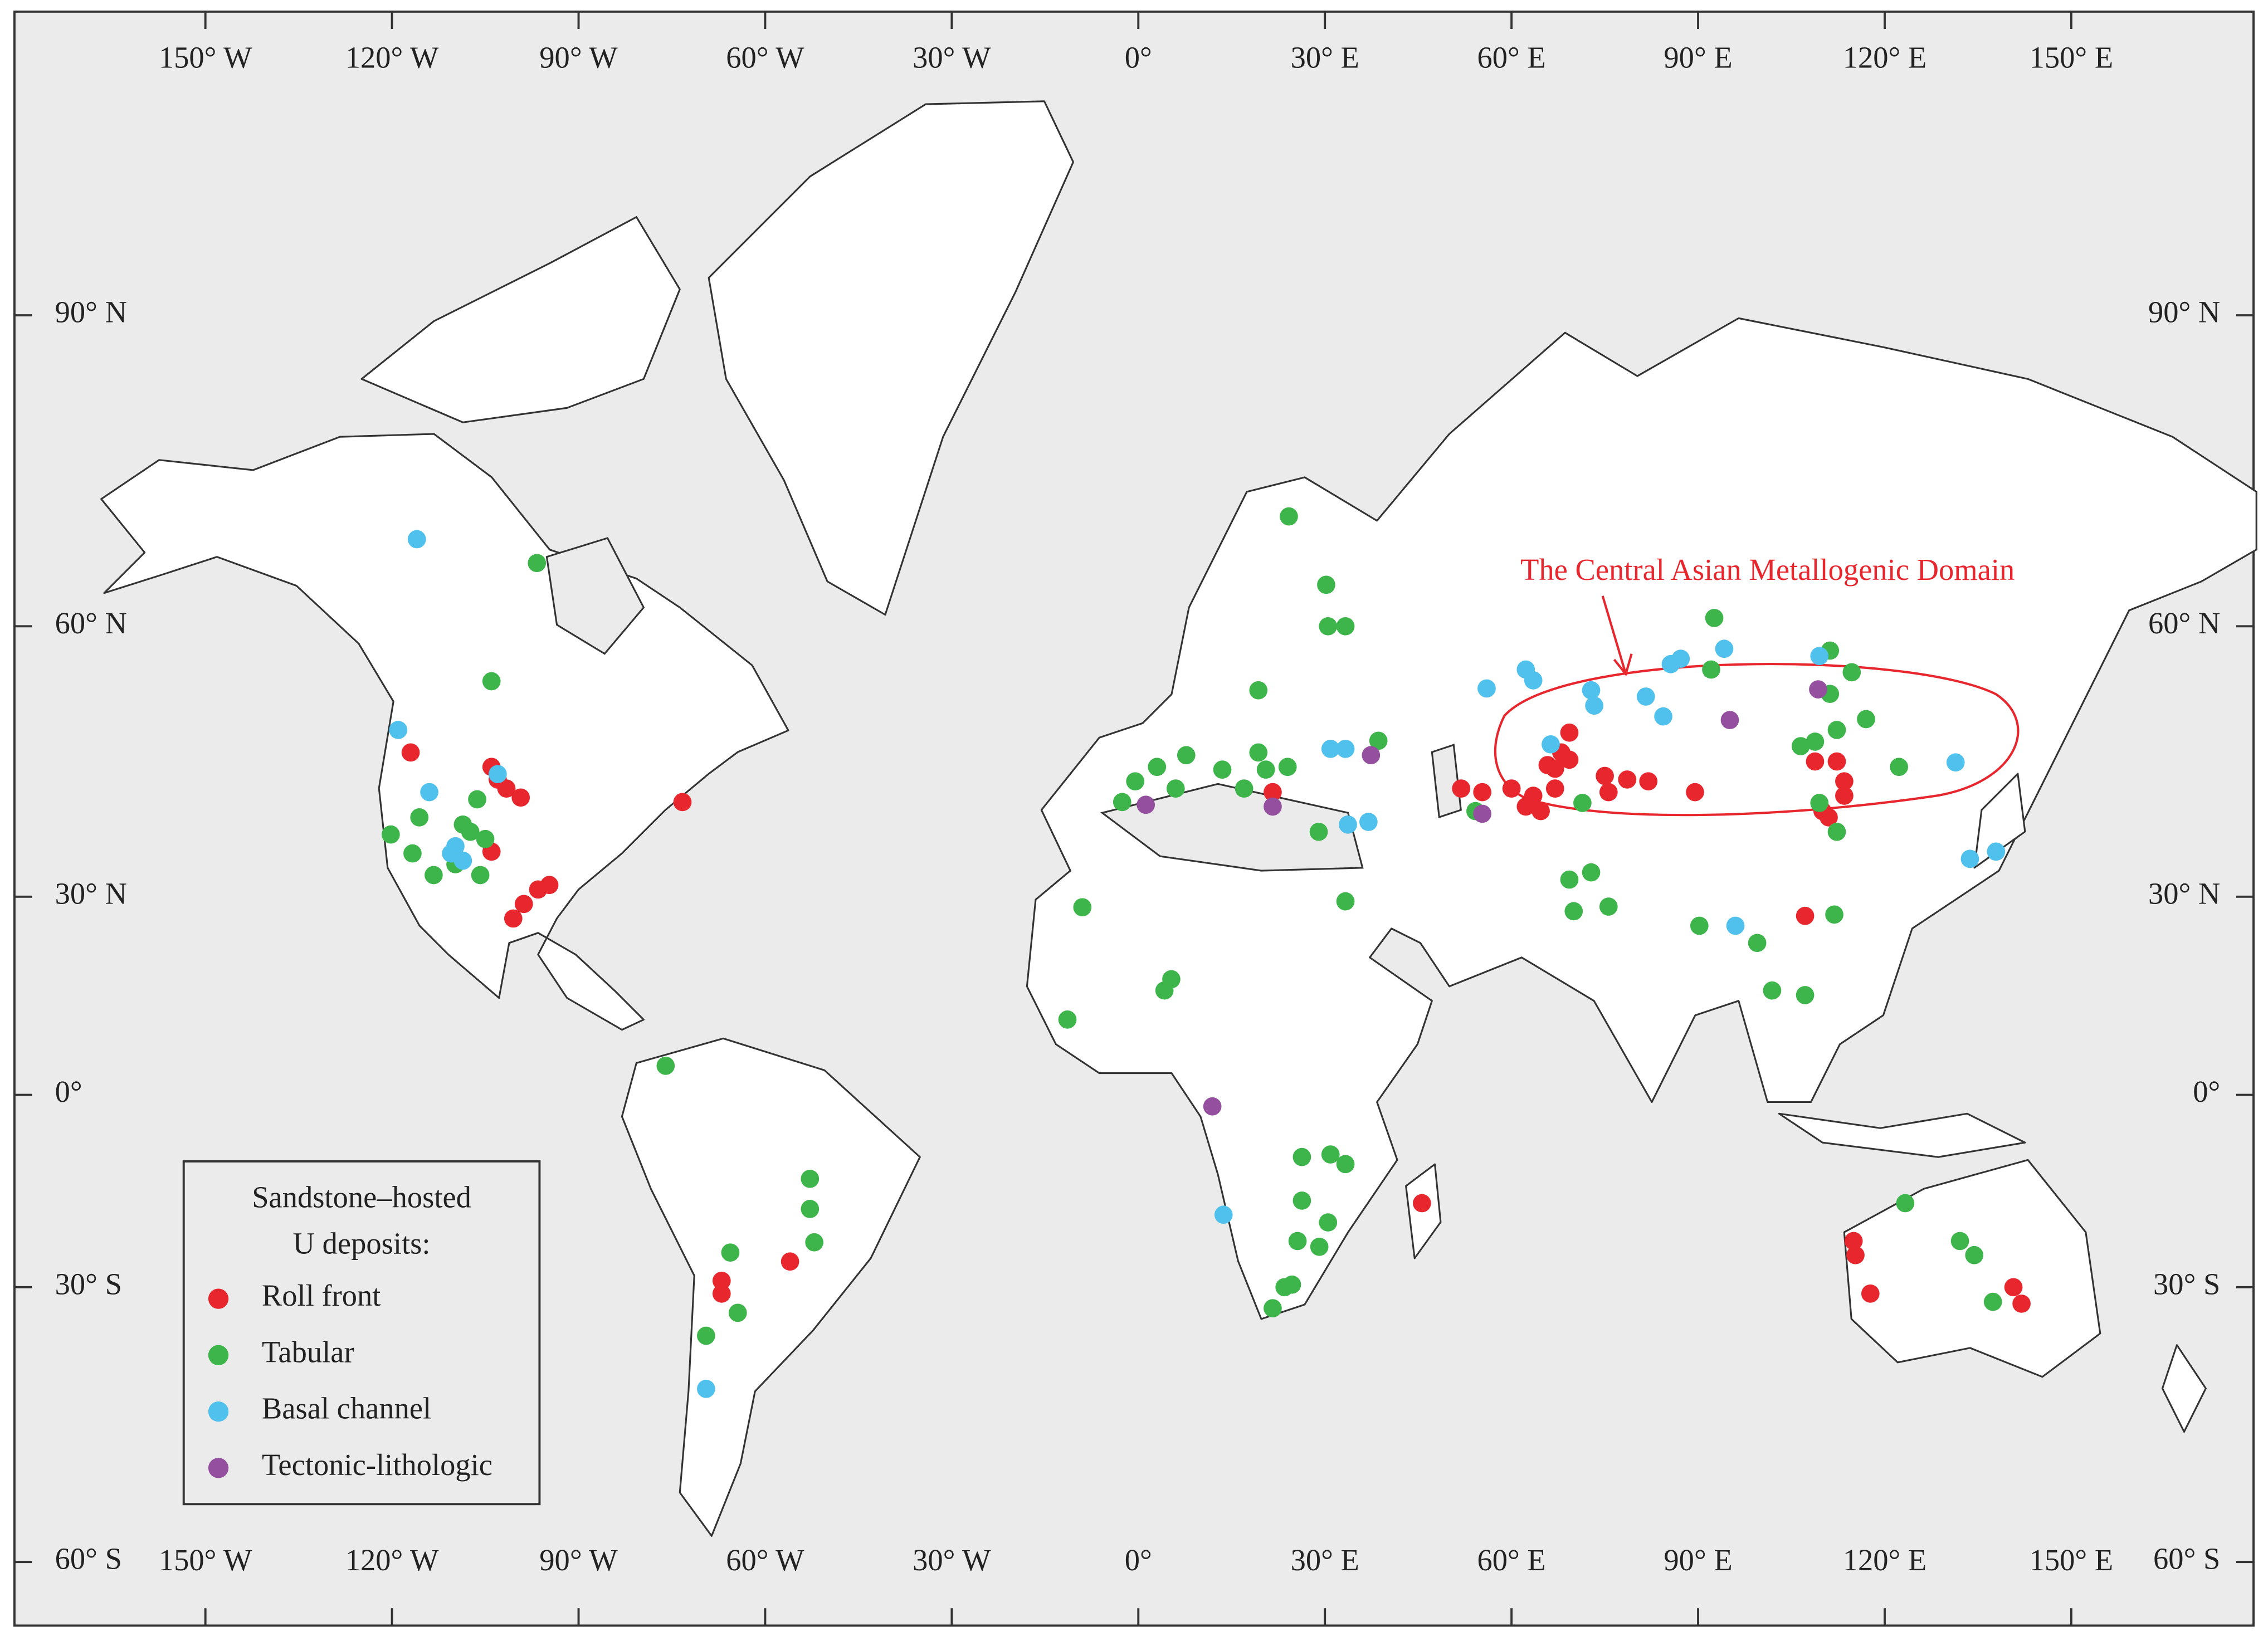 This screenshot has height=1641, width=2268. What do you see at coordinates (2184, 1388) in the screenshot?
I see `new-zealand` at bounding box center [2184, 1388].